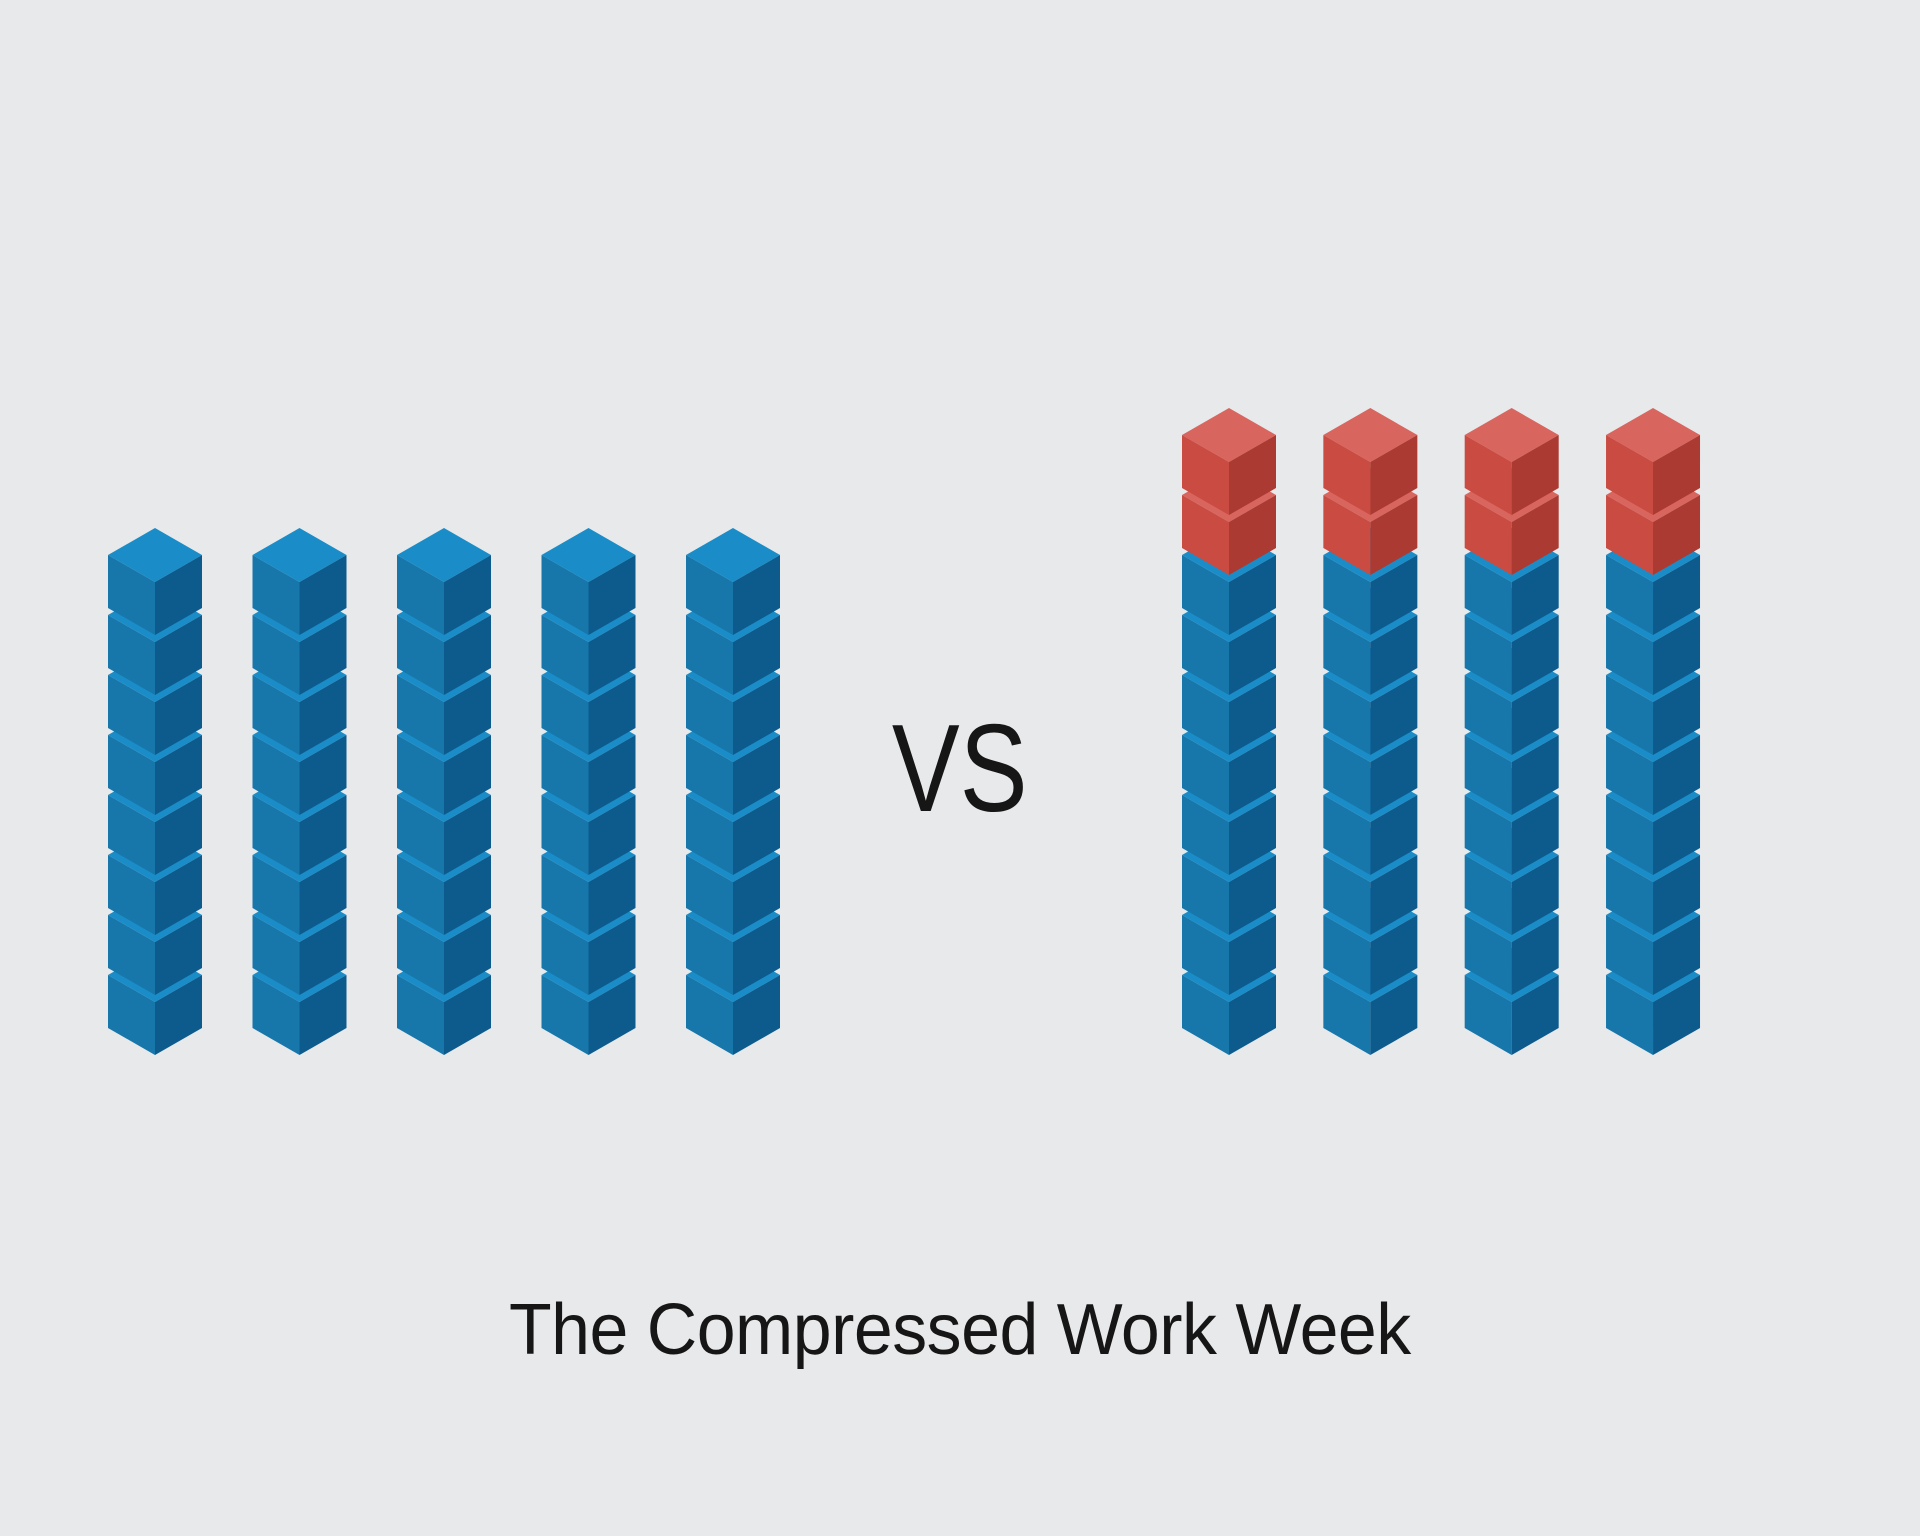 The width and height of the screenshot is (1920, 1536). I want to click on chart-title-text: The Compressed Work Week, so click(960, 1330).